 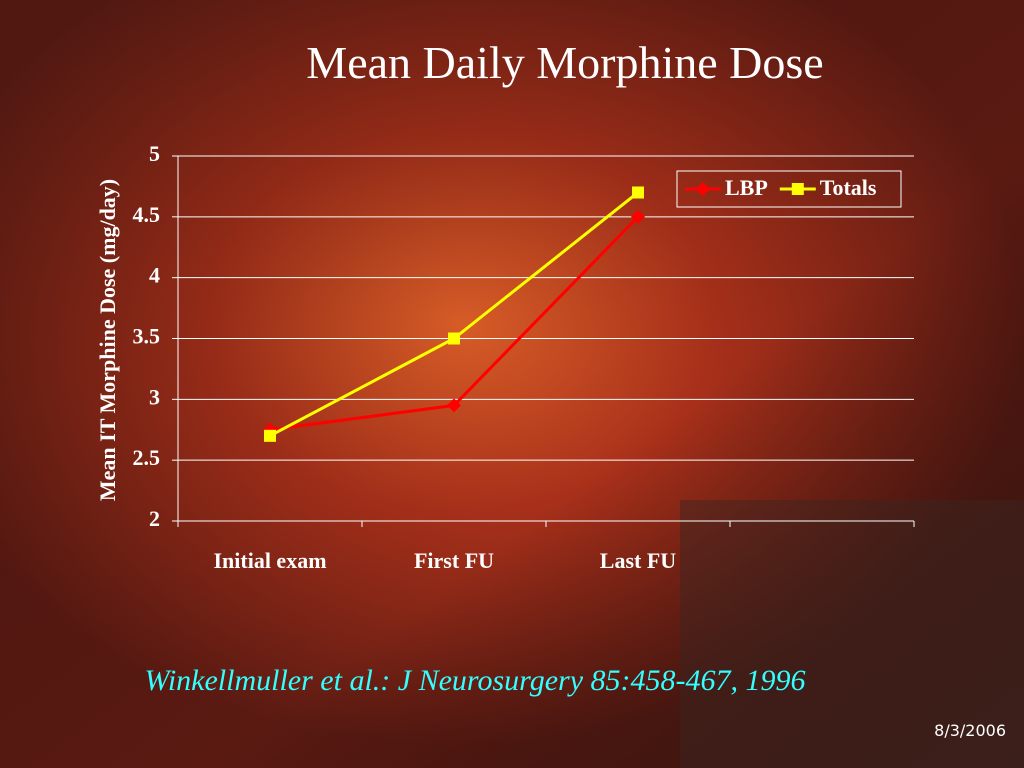 I want to click on y-axis-label: Mean IT Morphine Dose (mg/day), so click(x=107, y=340).